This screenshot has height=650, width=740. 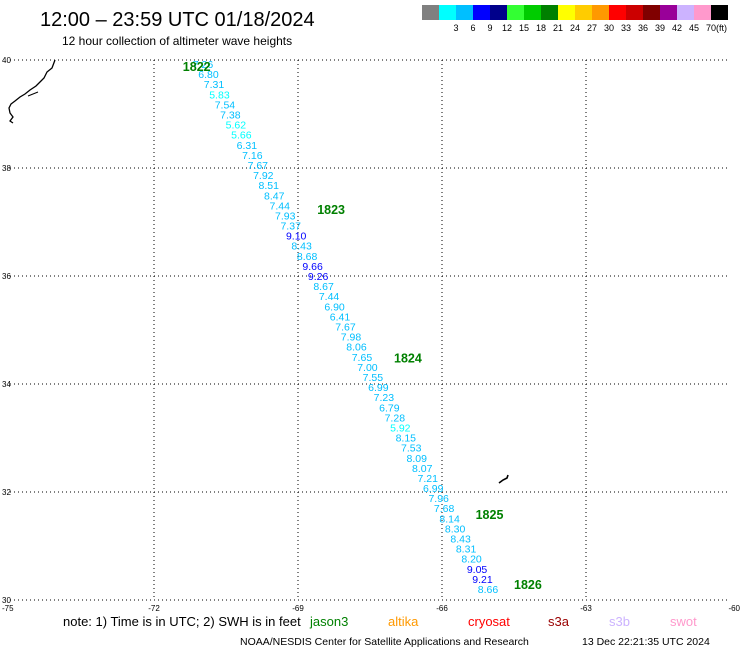 What do you see at coordinates (541, 28) in the screenshot?
I see `legend-label: 18` at bounding box center [541, 28].